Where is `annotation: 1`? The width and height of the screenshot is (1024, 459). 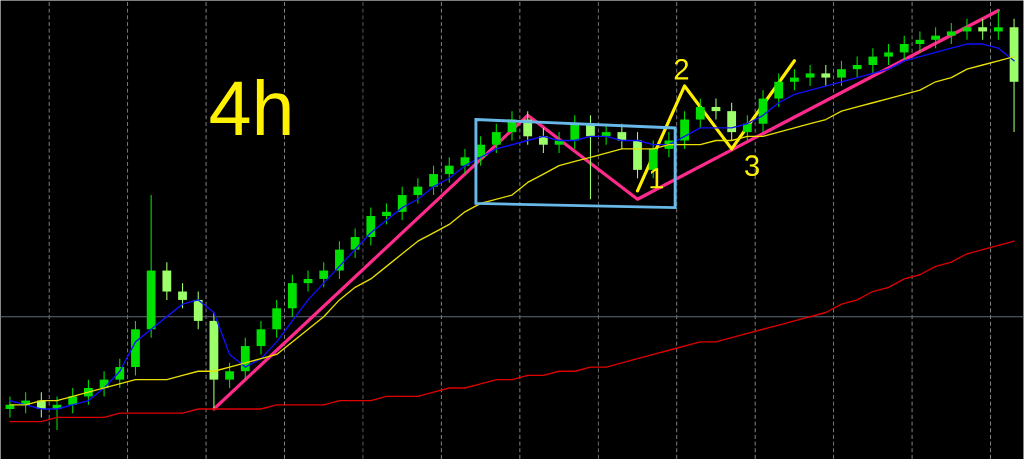
annotation: 1 is located at coordinates (657, 178).